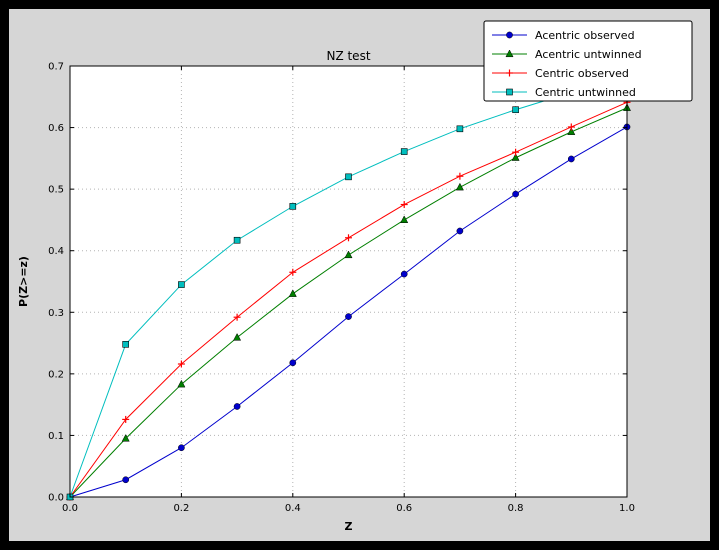 This screenshot has width=719, height=550. Describe the element at coordinates (404, 508) in the screenshot. I see `x-tick-label: 0.6` at that location.